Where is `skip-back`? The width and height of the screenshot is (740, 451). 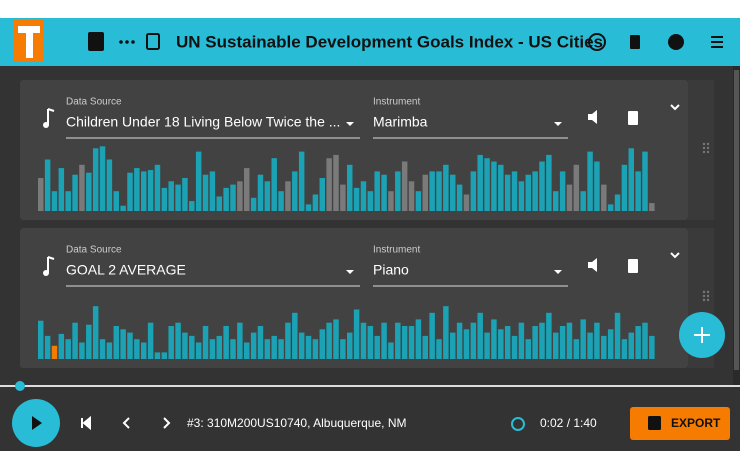
skip-back is located at coordinates (86, 423).